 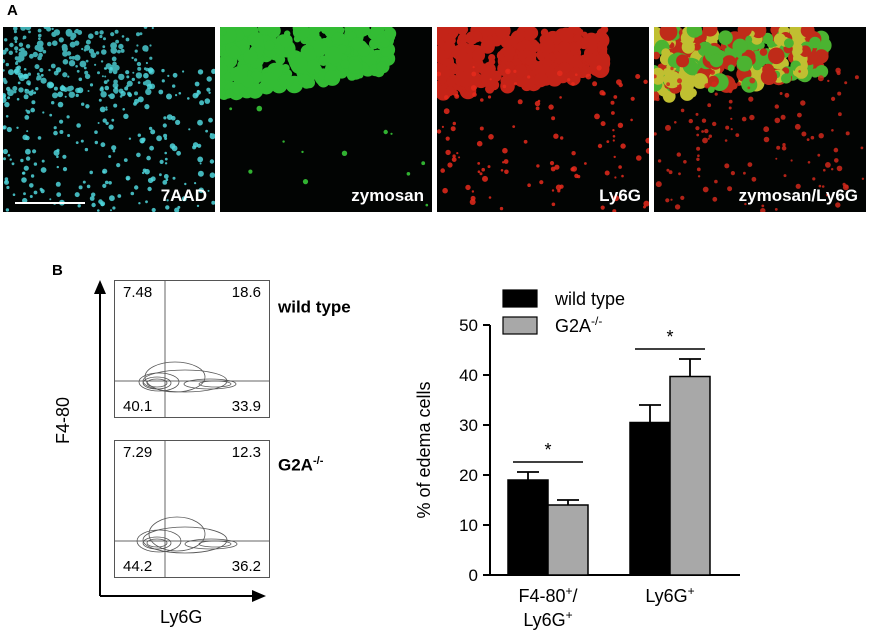 I want to click on quadrant-lower-right: 33.9, so click(x=246, y=406).